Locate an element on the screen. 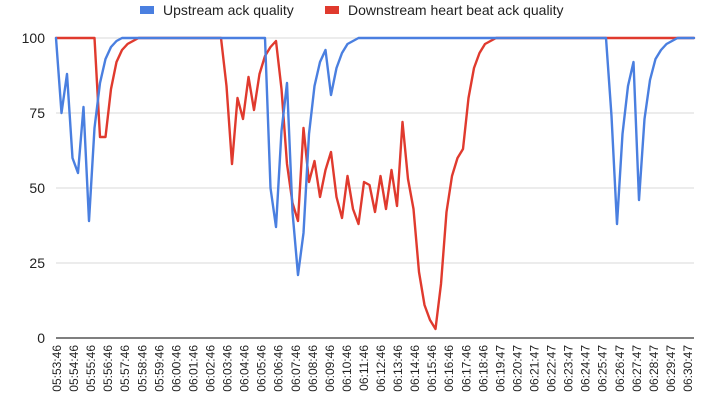 This screenshot has height=418, width=707. y-tick-label: 0 is located at coordinates (41, 338).